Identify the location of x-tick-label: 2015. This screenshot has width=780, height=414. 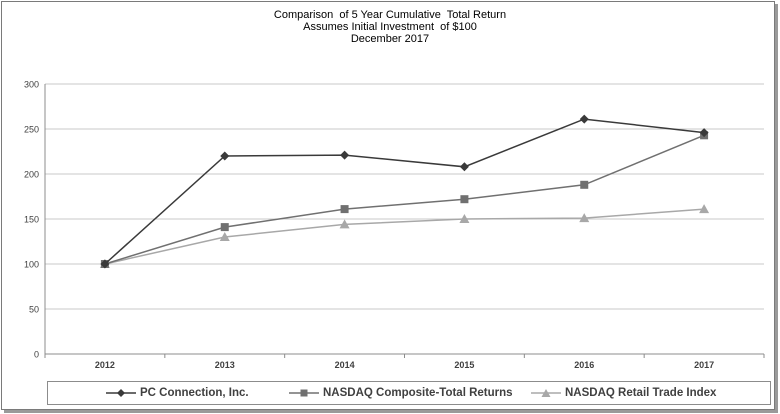
(464, 365).